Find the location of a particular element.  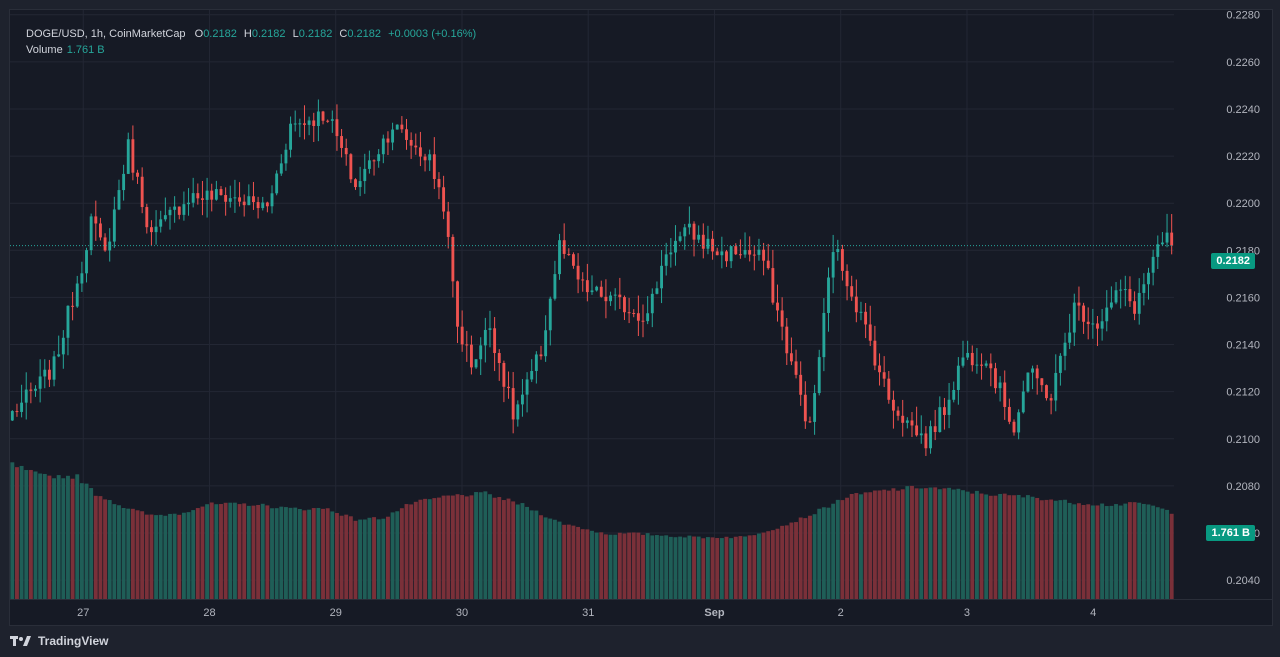

time-tick-label: 30 is located at coordinates (462, 613).